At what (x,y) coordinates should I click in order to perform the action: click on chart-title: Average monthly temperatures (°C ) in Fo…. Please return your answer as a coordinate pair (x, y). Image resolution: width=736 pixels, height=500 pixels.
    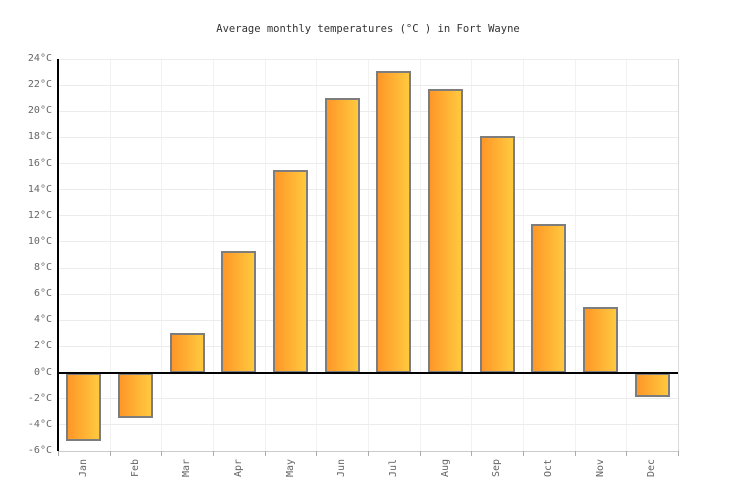
    Looking at the image, I should click on (368, 29).